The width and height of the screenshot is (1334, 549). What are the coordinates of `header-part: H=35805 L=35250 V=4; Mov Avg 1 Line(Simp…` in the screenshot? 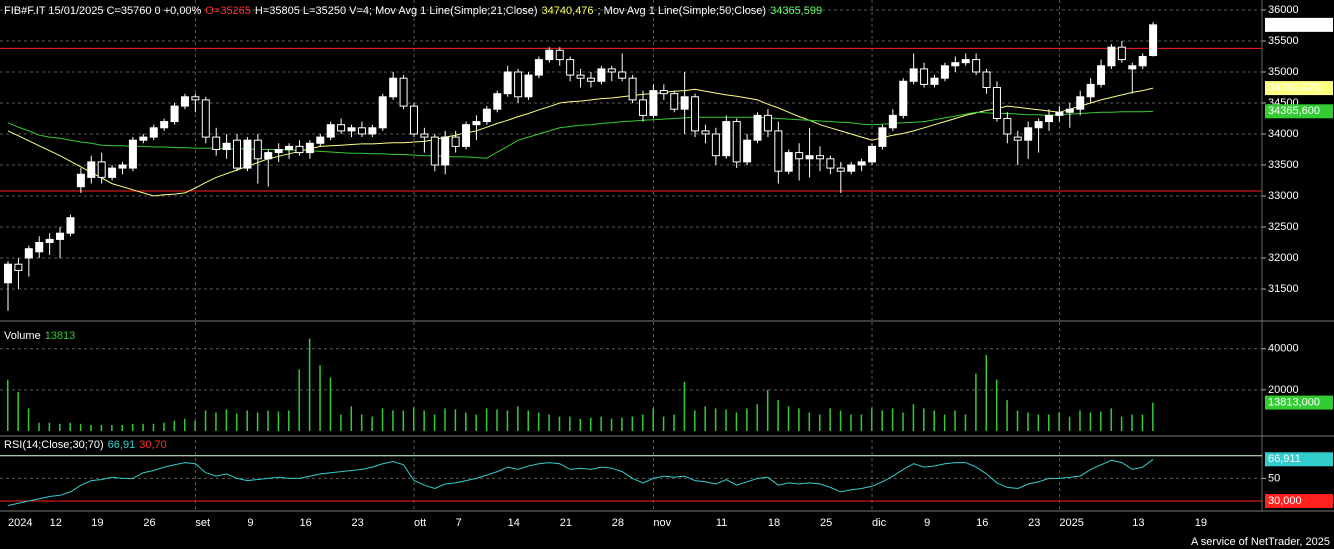 It's located at (396, 11).